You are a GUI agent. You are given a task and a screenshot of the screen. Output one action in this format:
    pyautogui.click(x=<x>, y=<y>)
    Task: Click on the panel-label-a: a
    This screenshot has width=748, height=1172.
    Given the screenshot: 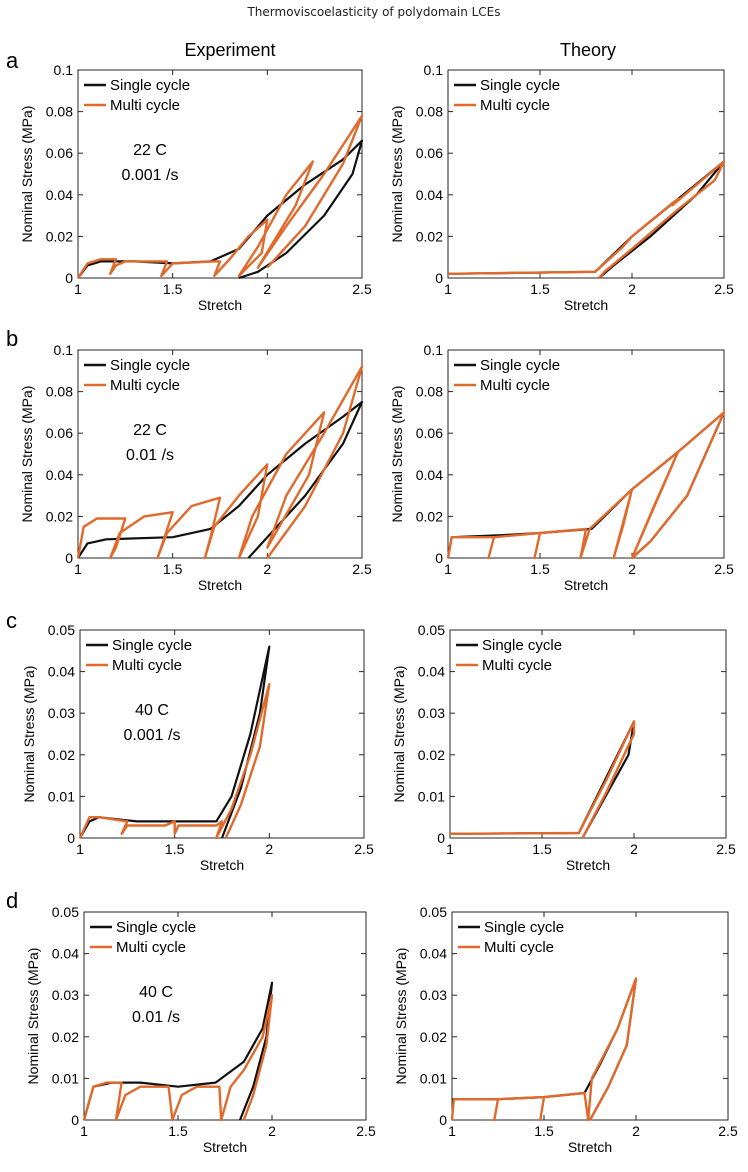 What is the action you would take?
    pyautogui.click(x=12, y=60)
    